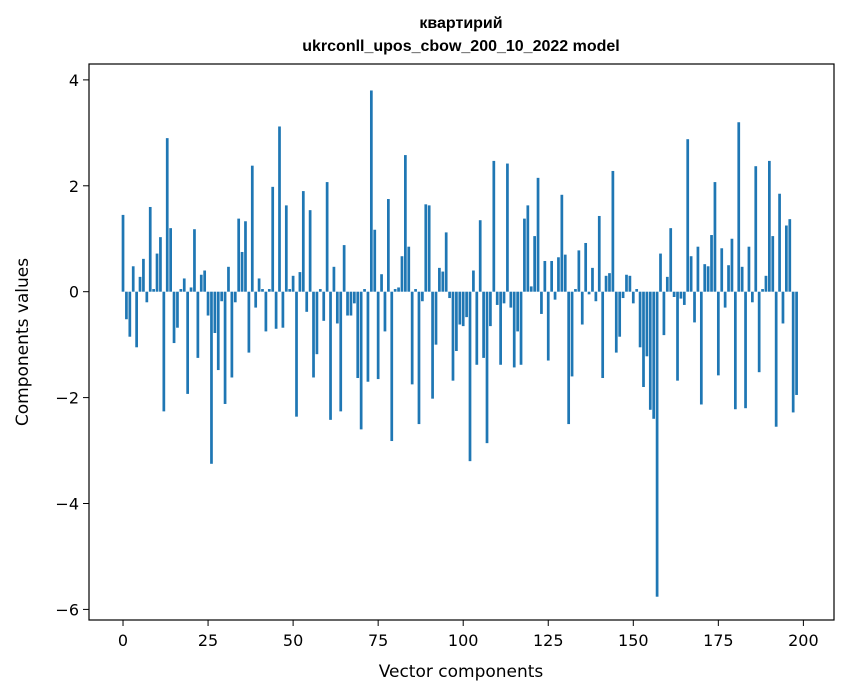 Image resolution: width=847 pixels, height=696 pixels. What do you see at coordinates (378, 640) in the screenshot?
I see `x-tick-label: 75` at bounding box center [378, 640].